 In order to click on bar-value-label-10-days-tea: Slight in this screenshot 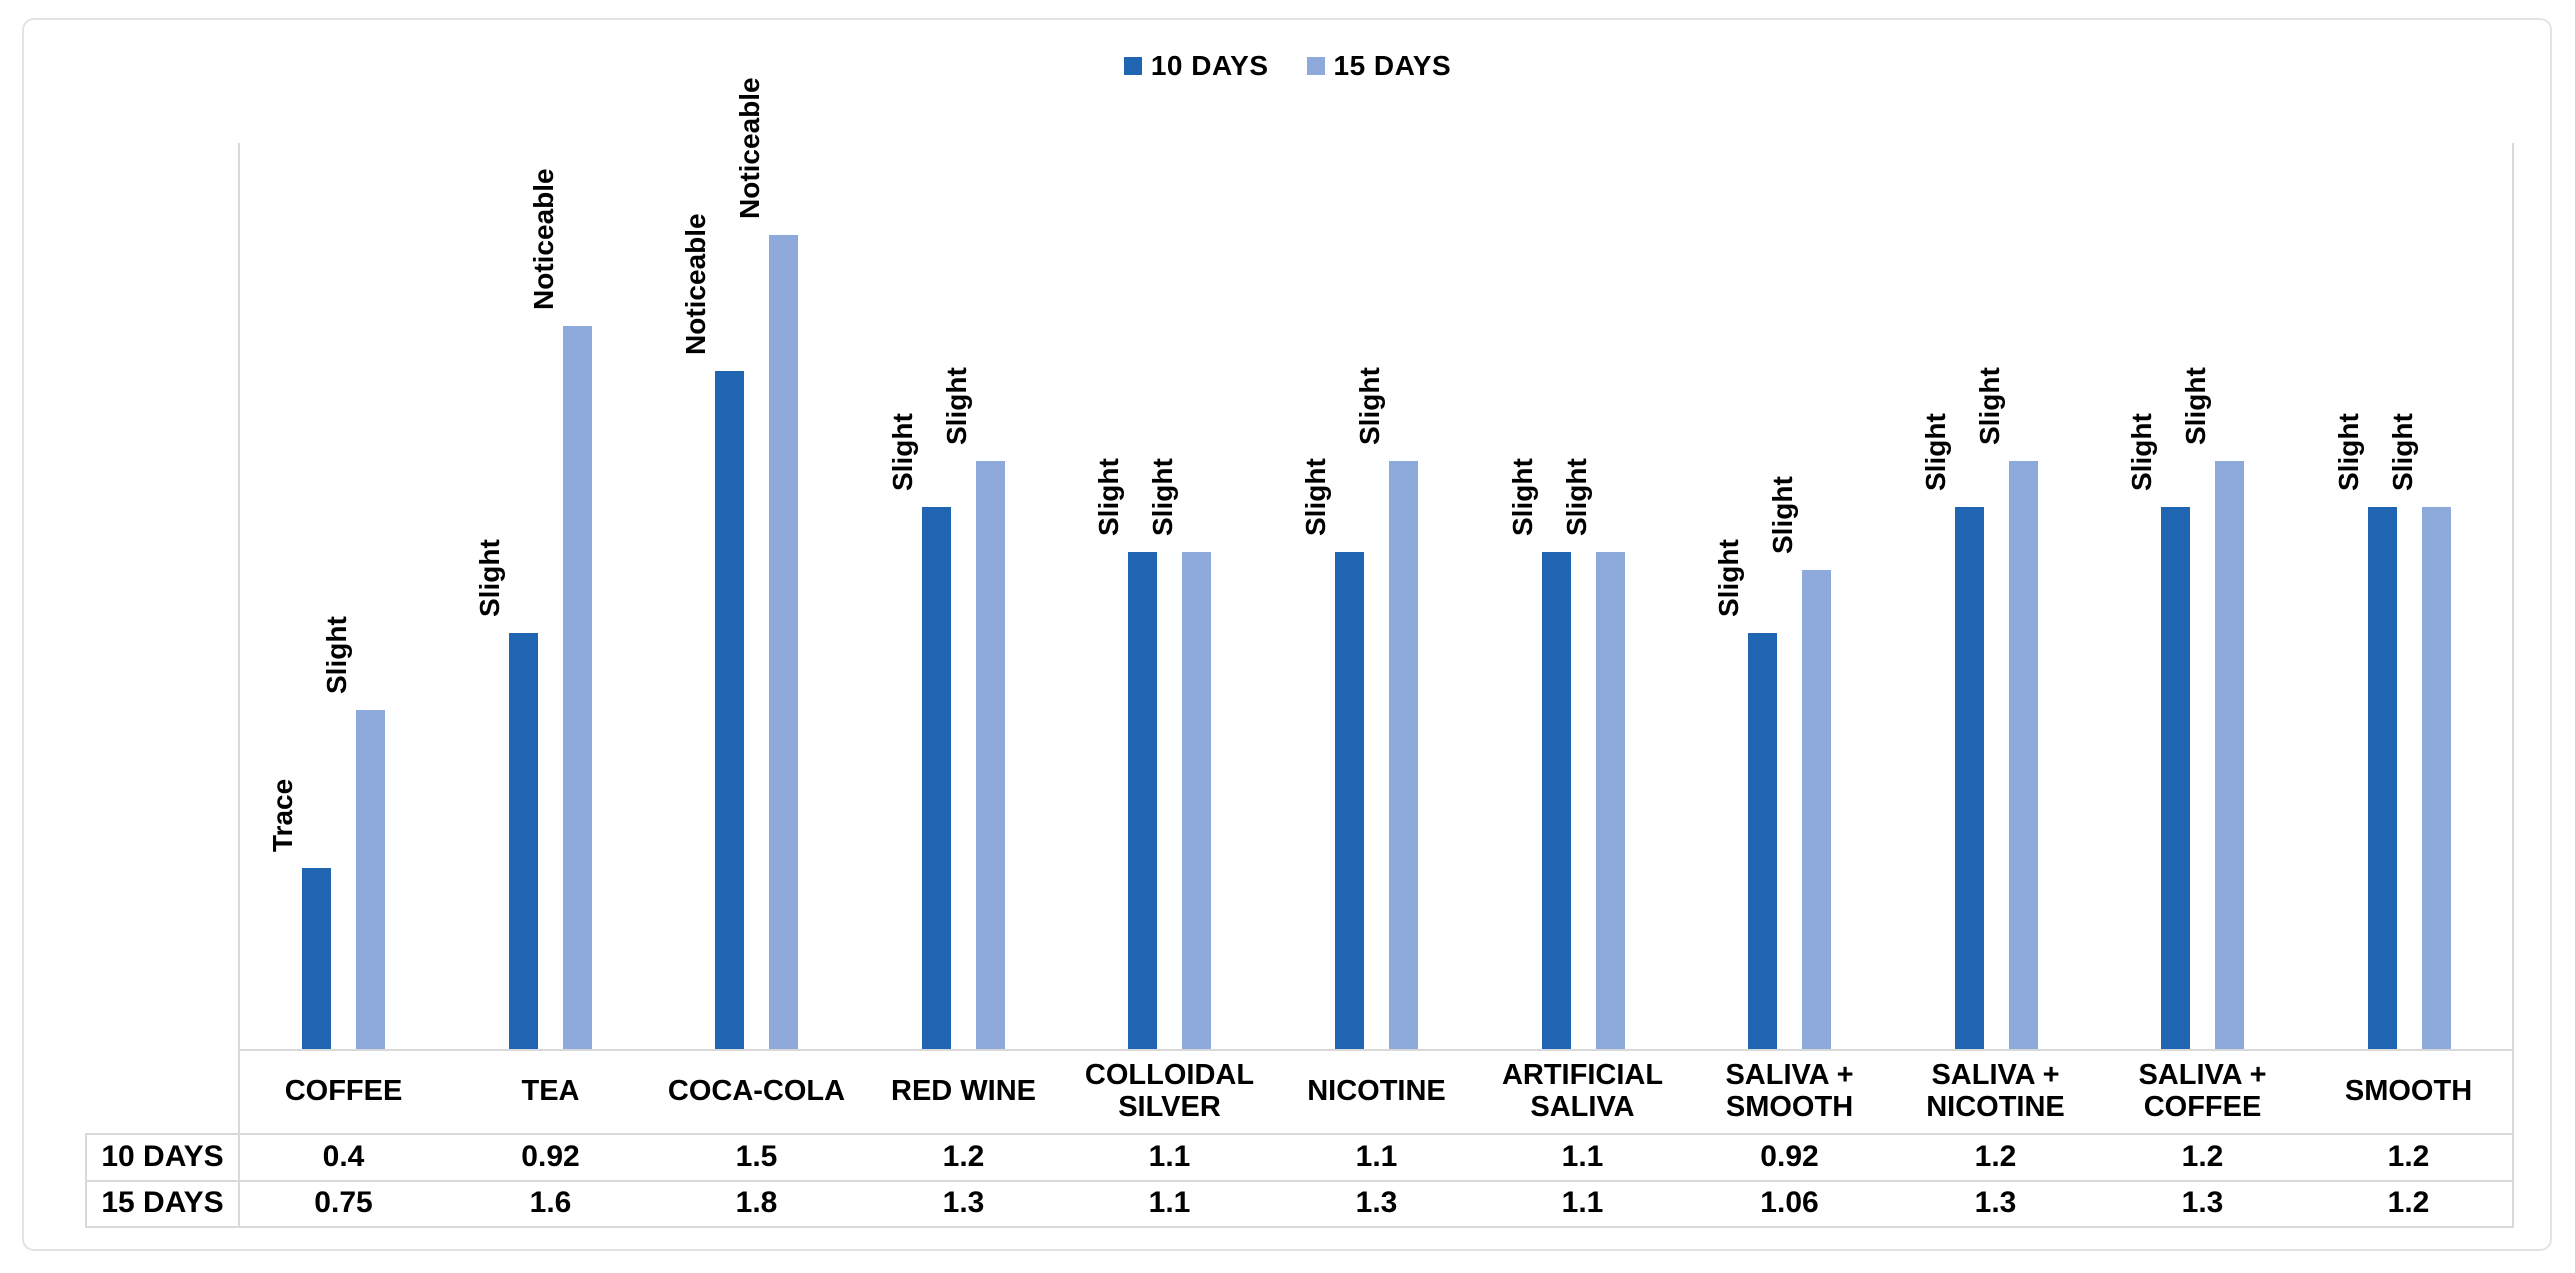, I will do `click(489, 578)`.